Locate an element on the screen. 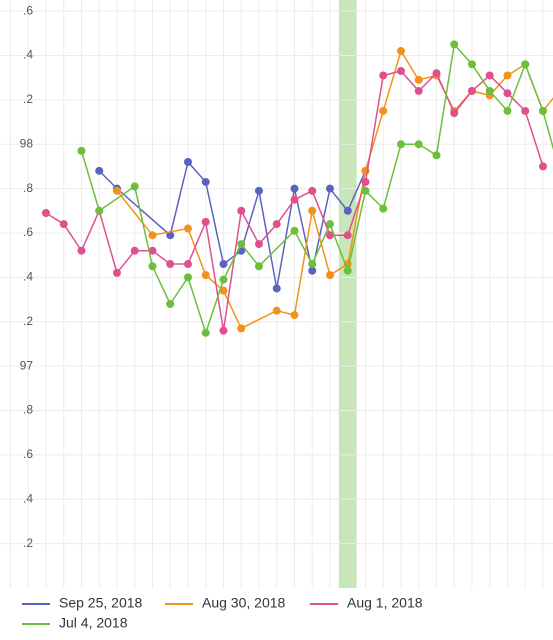 The image size is (553, 640). legend-label: Sep 25, 2018 is located at coordinates (101, 603).